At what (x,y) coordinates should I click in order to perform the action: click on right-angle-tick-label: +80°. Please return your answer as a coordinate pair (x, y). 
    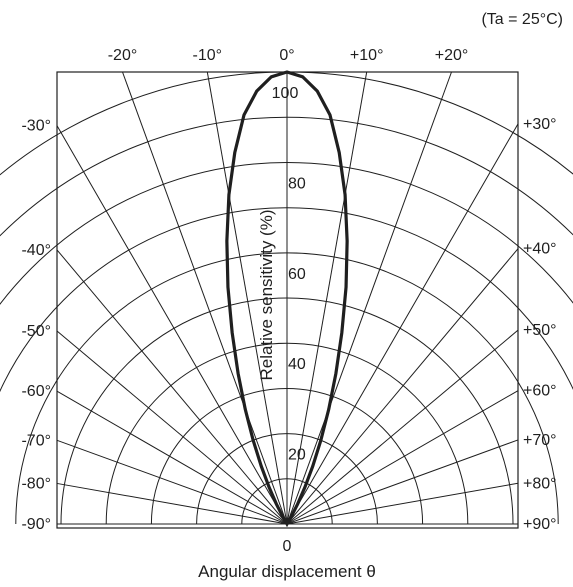
    Looking at the image, I should click on (540, 483).